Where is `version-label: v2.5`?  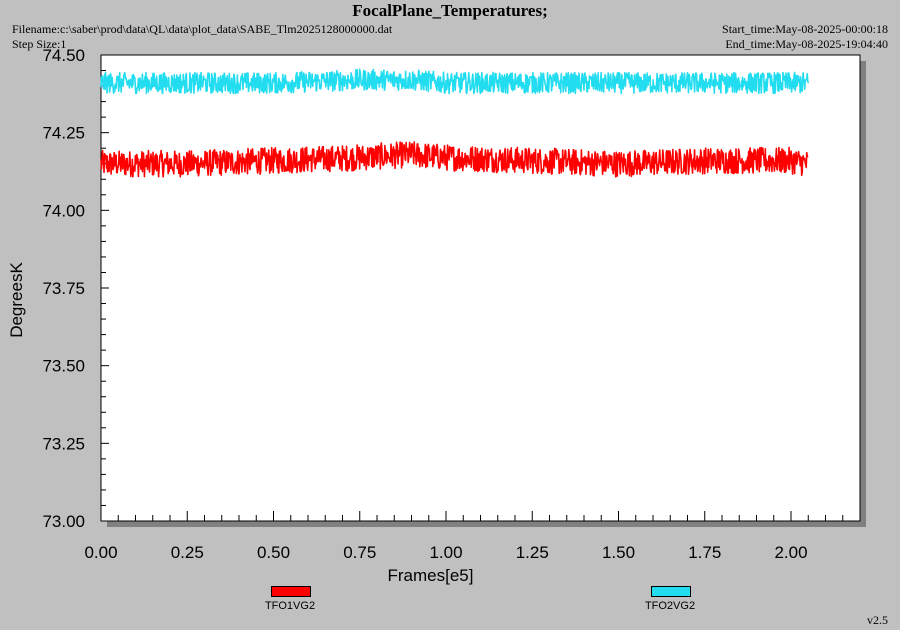 version-label: v2.5 is located at coordinates (877, 620).